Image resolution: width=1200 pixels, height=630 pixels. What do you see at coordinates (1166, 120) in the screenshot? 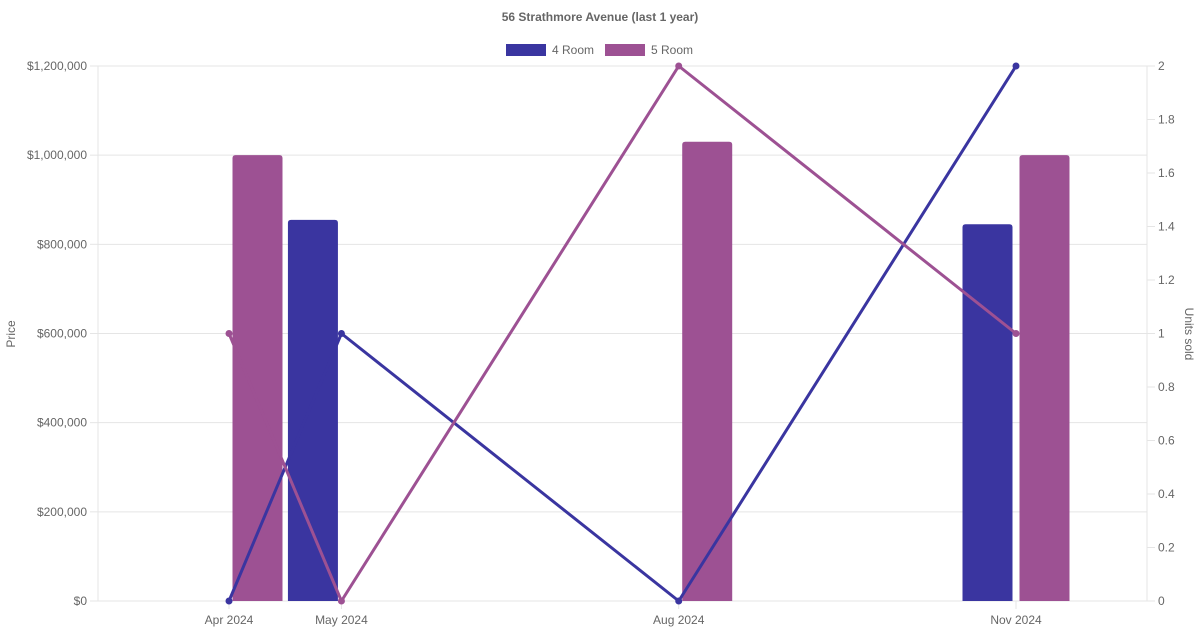
I see `y-right-tick-label: 1.8` at bounding box center [1166, 120].